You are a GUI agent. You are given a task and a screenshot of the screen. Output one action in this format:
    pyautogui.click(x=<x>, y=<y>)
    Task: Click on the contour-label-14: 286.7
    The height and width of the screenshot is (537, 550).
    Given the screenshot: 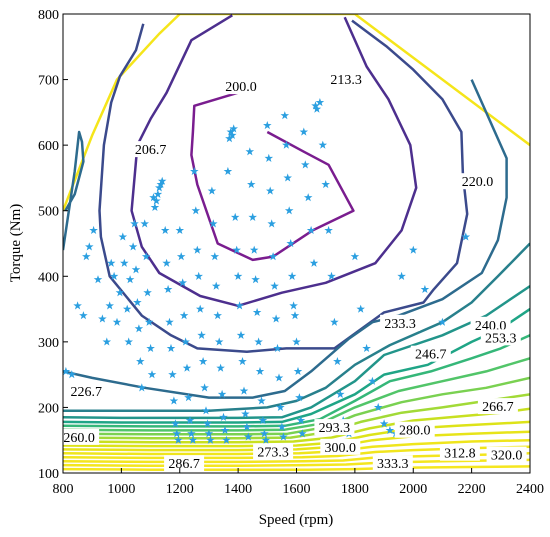 What is the action you would take?
    pyautogui.click(x=184, y=464)
    